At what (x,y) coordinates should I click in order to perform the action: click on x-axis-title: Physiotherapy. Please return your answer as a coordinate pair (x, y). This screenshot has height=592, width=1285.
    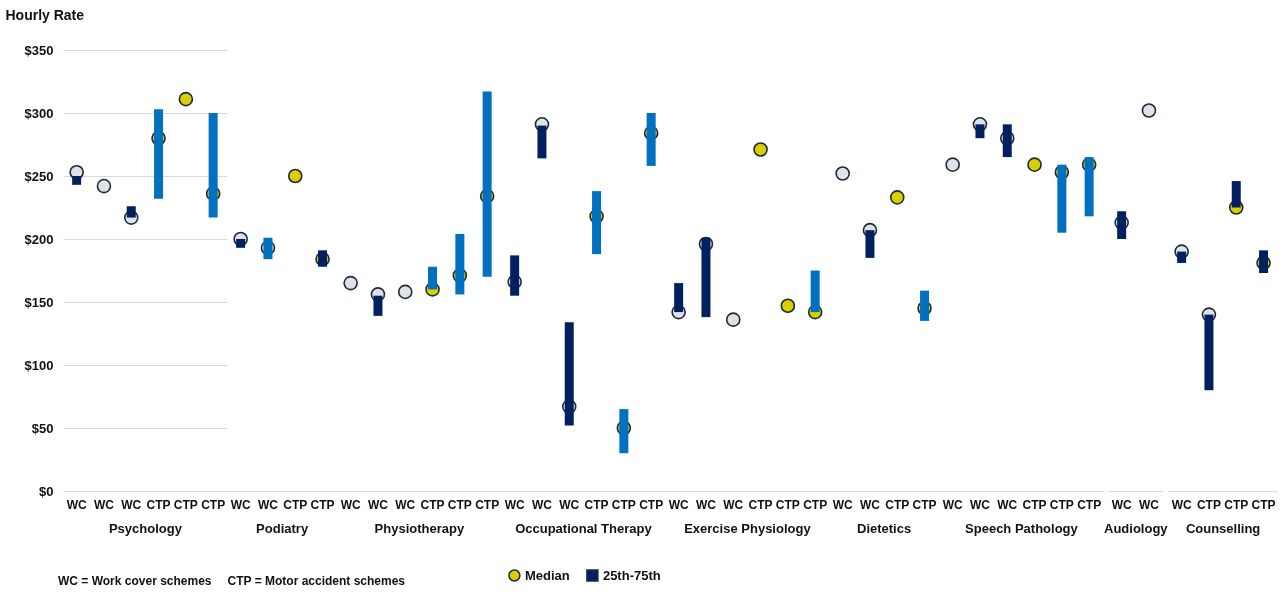
    Looking at the image, I should click on (419, 528).